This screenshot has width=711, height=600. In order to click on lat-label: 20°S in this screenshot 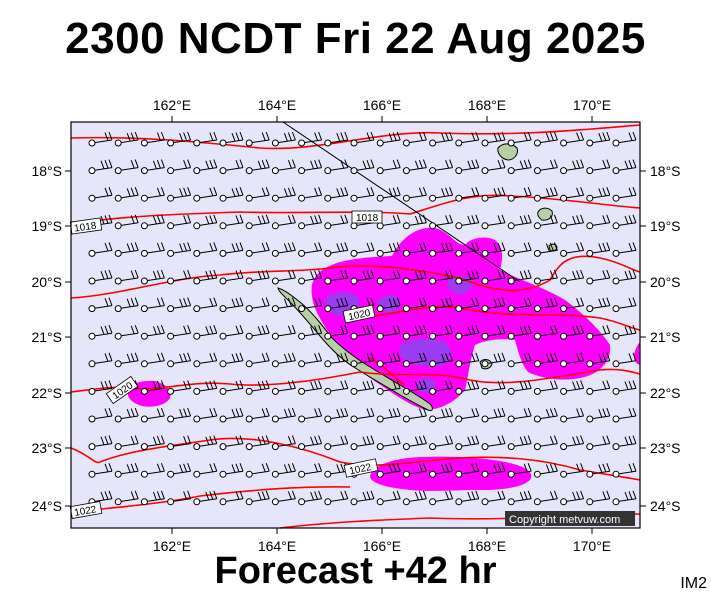, I will do `click(46, 282)`.